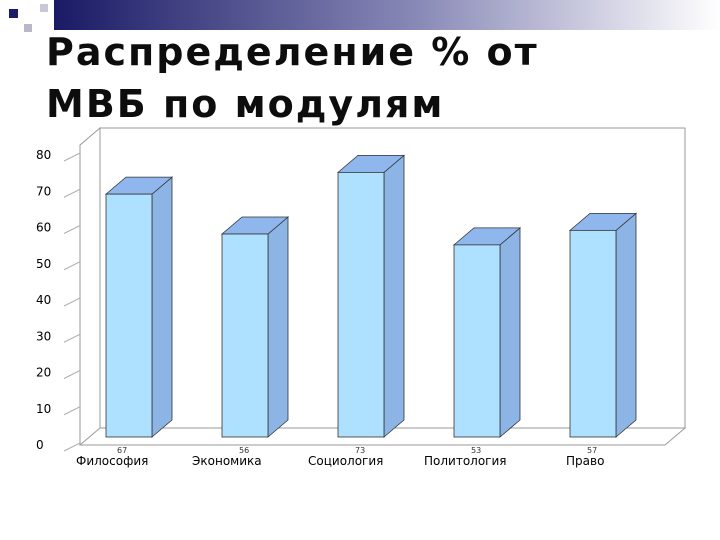 Image resolution: width=720 pixels, height=540 pixels. Describe the element at coordinates (382, 436) in the screenshot. I see `floor` at that location.